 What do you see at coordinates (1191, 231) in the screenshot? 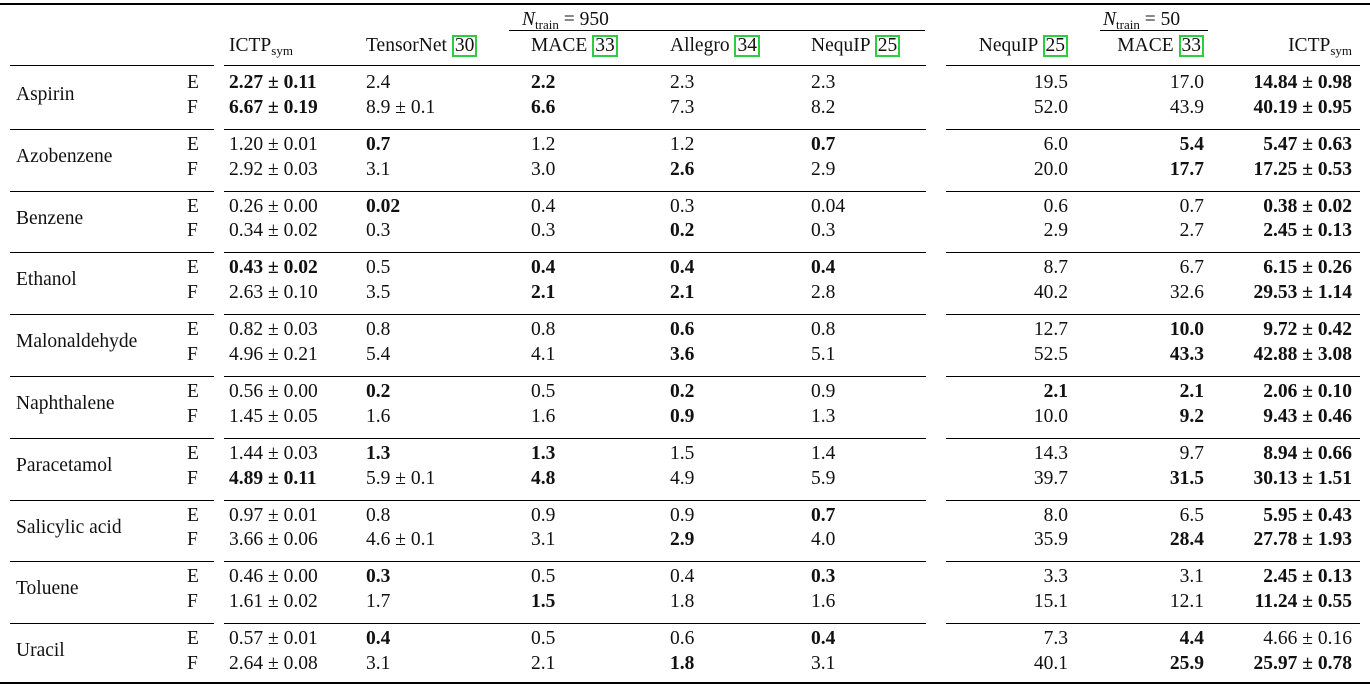
I see `table-cell: 2.7` at bounding box center [1191, 231].